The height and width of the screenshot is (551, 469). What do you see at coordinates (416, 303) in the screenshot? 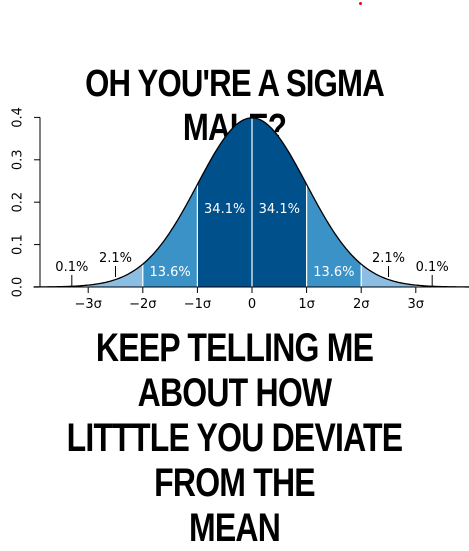
I see `x-tick-label: 3σ` at bounding box center [416, 303].